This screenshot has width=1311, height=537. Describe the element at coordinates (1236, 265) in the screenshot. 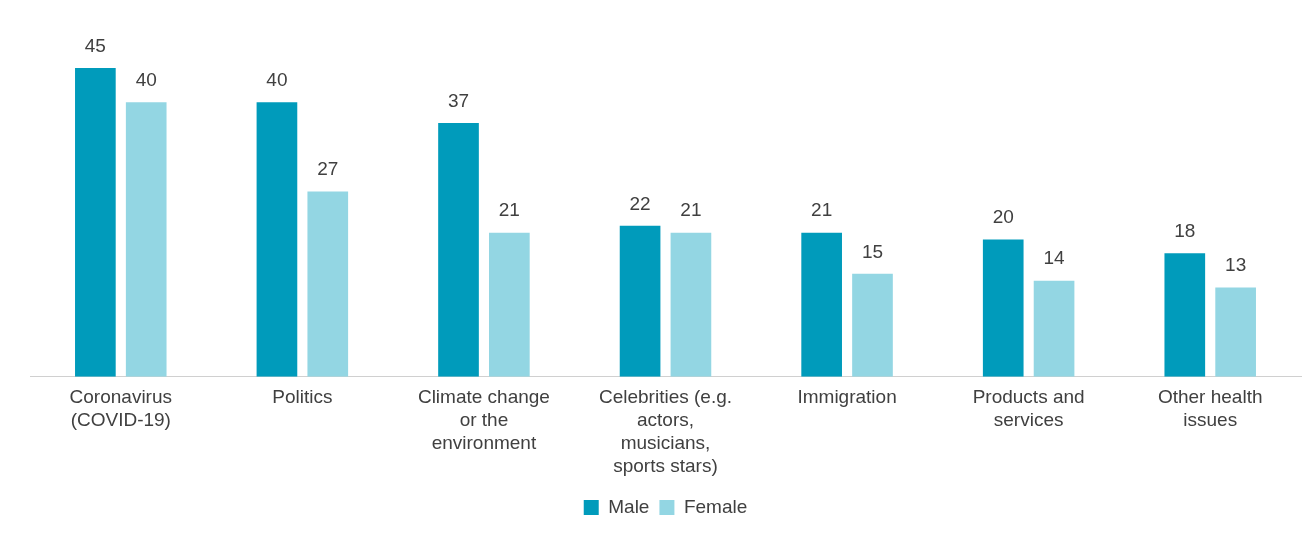

I see `data-label: 13` at that location.